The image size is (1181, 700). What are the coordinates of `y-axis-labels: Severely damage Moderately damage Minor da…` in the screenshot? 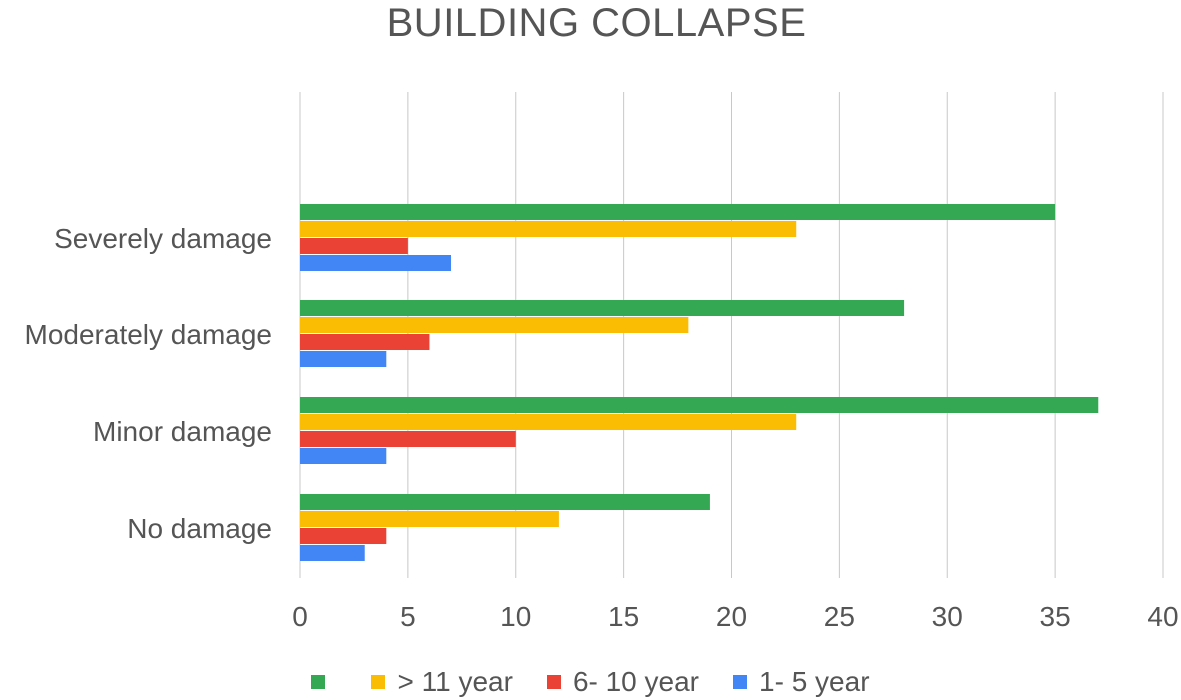 It's located at (148, 383).